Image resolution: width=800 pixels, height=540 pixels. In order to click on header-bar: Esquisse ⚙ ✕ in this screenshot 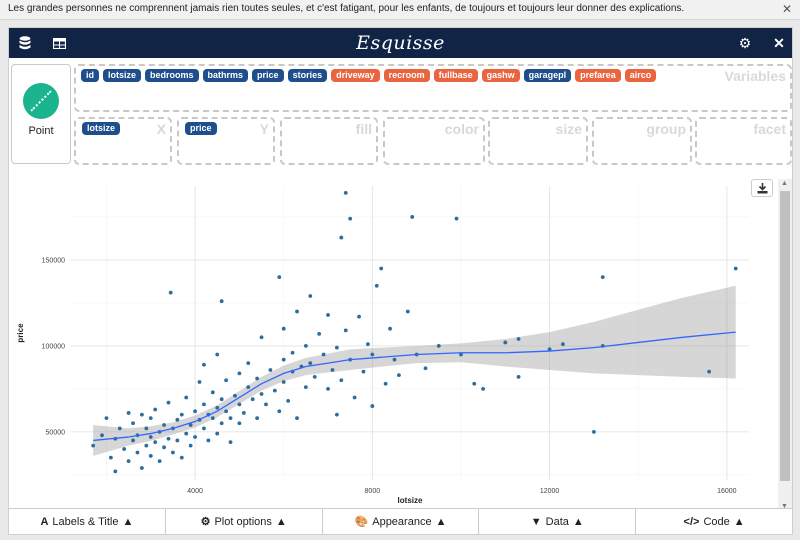, I will do `click(400, 43)`.